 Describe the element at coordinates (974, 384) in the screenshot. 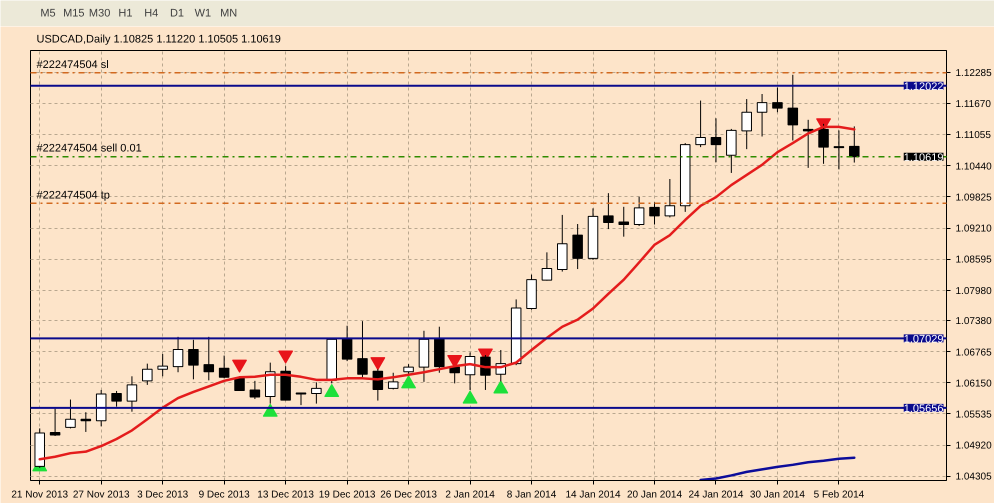

I see `y-tick-label: 1.06150` at that location.